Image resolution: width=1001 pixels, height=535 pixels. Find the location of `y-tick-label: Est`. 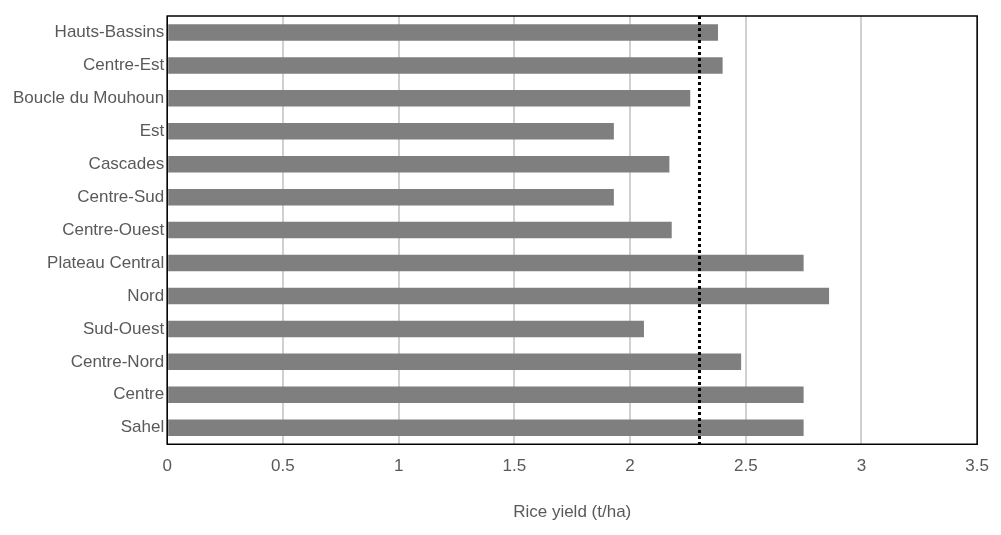

y-tick-label: Est is located at coordinates (152, 130).